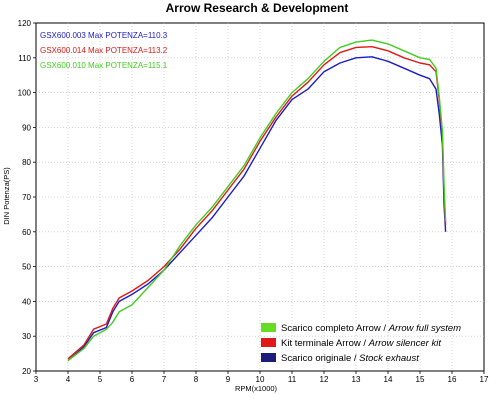  Describe the element at coordinates (25, 23) in the screenshot. I see `y-tick-label: 120` at that location.